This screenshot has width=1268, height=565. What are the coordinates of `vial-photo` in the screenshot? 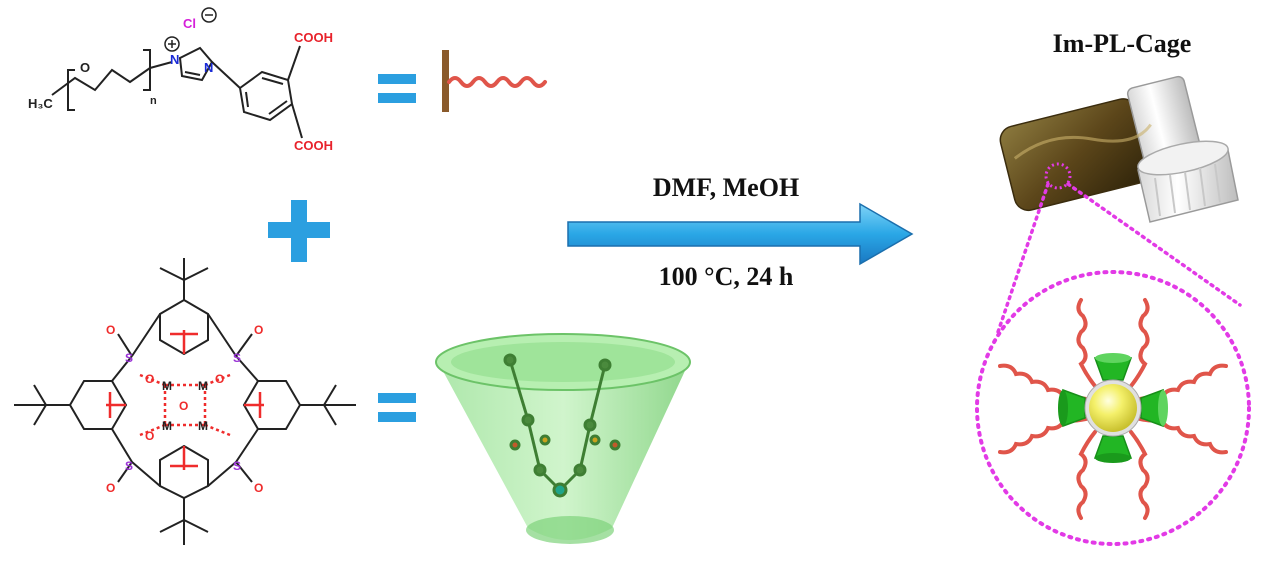 It's located at (1119, 149).